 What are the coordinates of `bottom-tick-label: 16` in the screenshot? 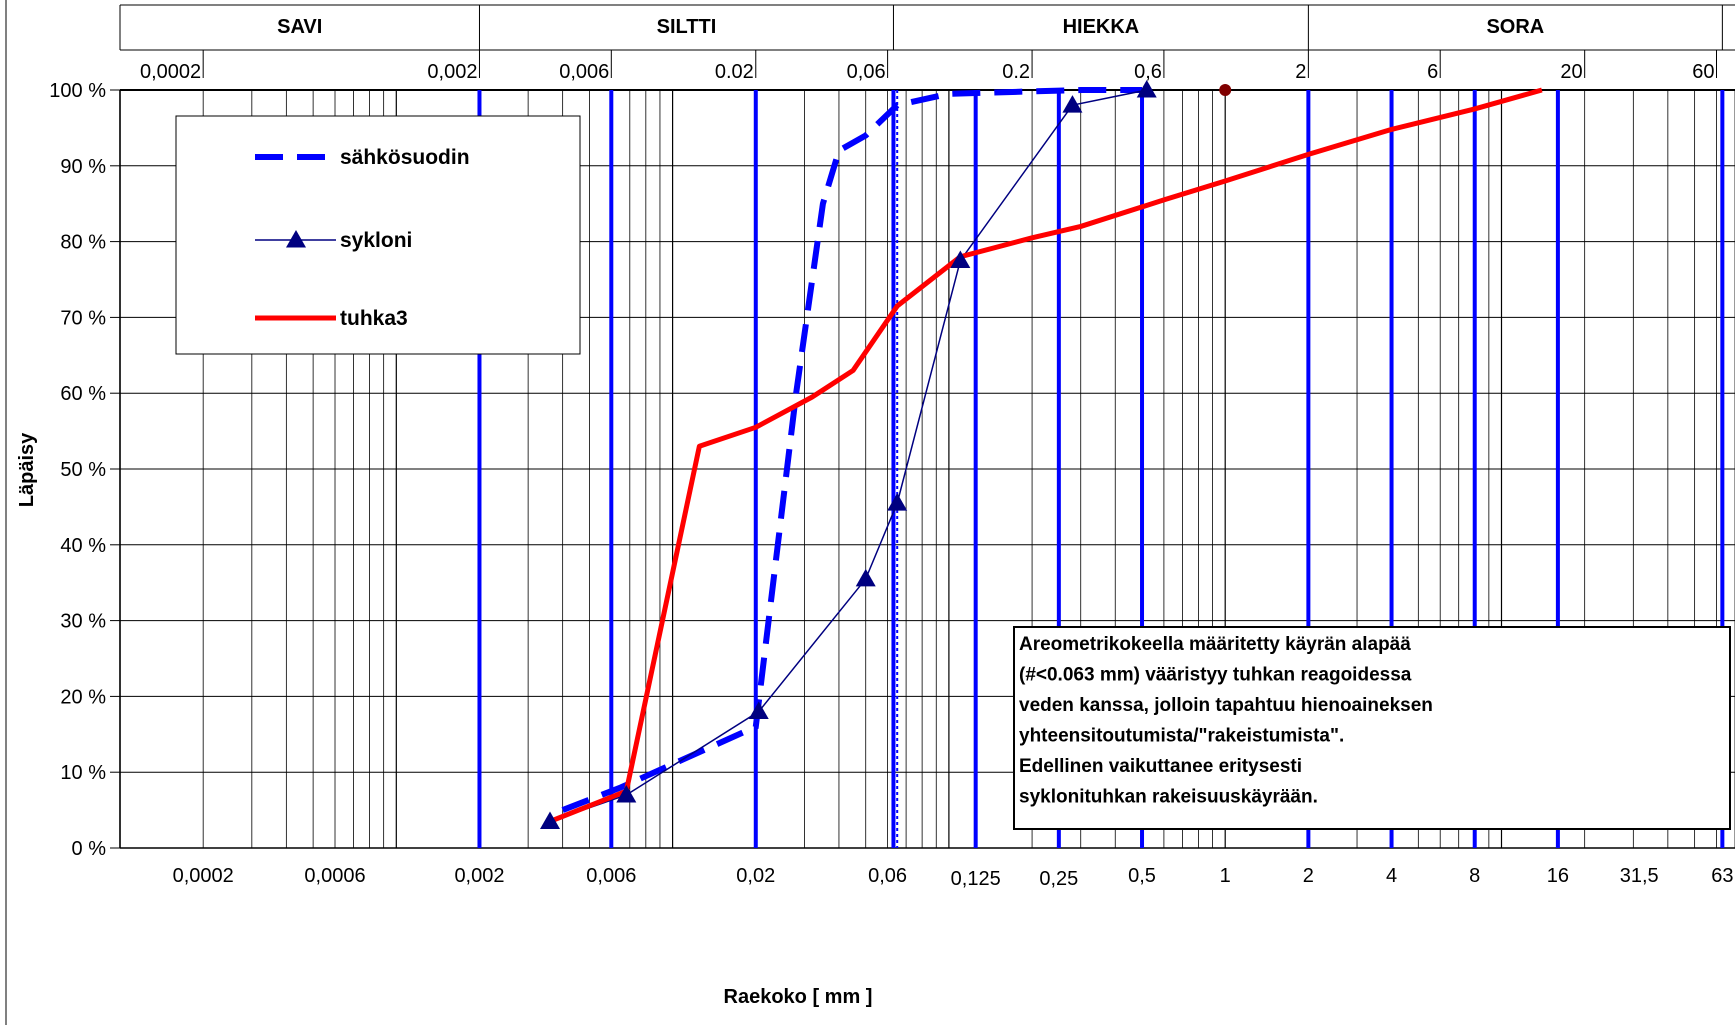 It's located at (1558, 876).